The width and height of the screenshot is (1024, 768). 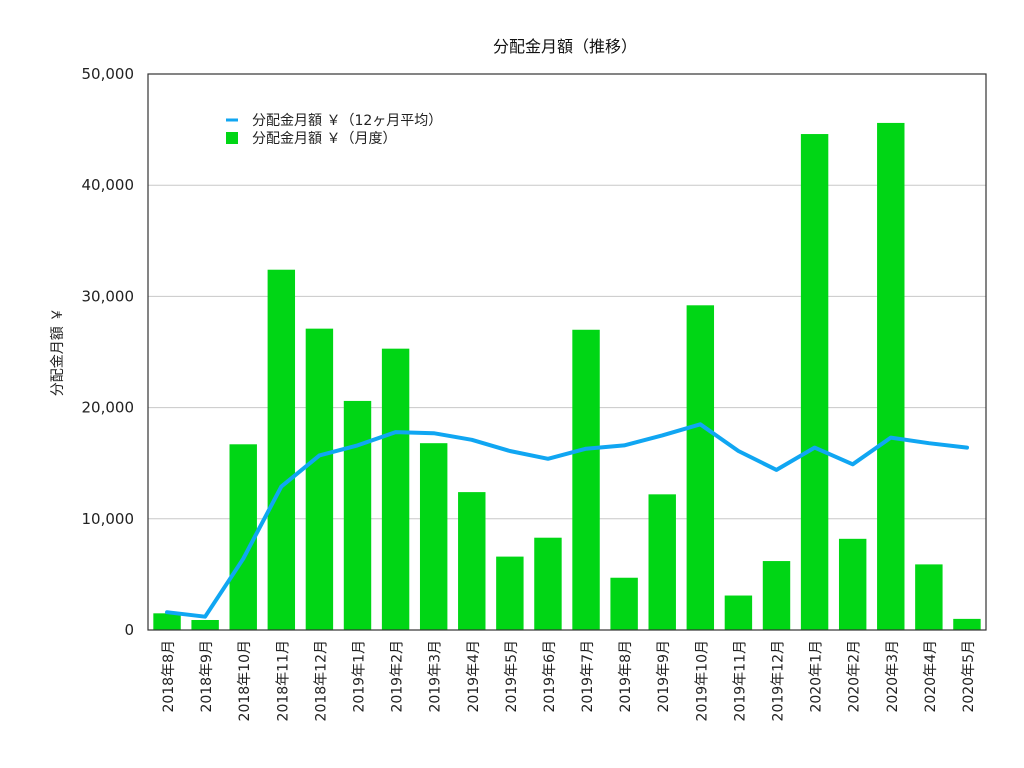 What do you see at coordinates (969, 676) in the screenshot?
I see `x-tick-label: 2020年5月` at bounding box center [969, 676].